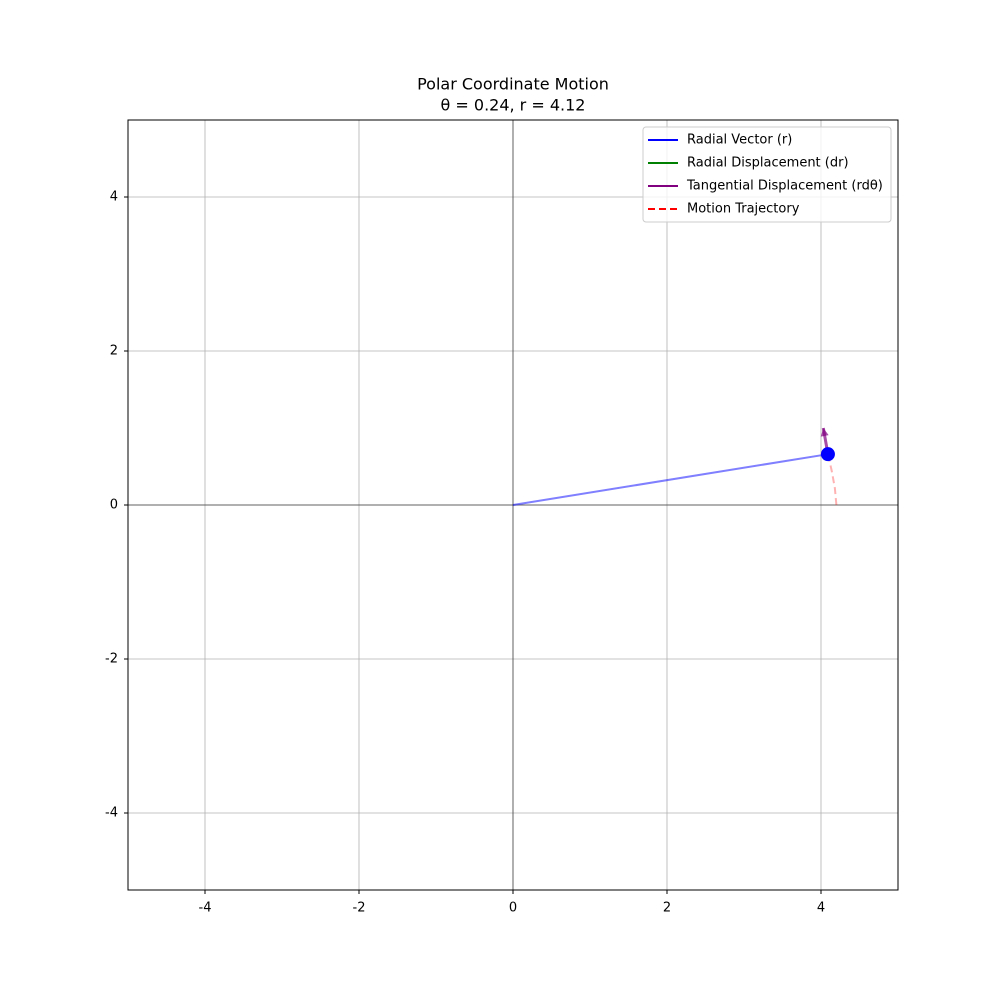 This screenshot has height=1004, width=1000. I want to click on x-tick-label: 2, so click(667, 908).